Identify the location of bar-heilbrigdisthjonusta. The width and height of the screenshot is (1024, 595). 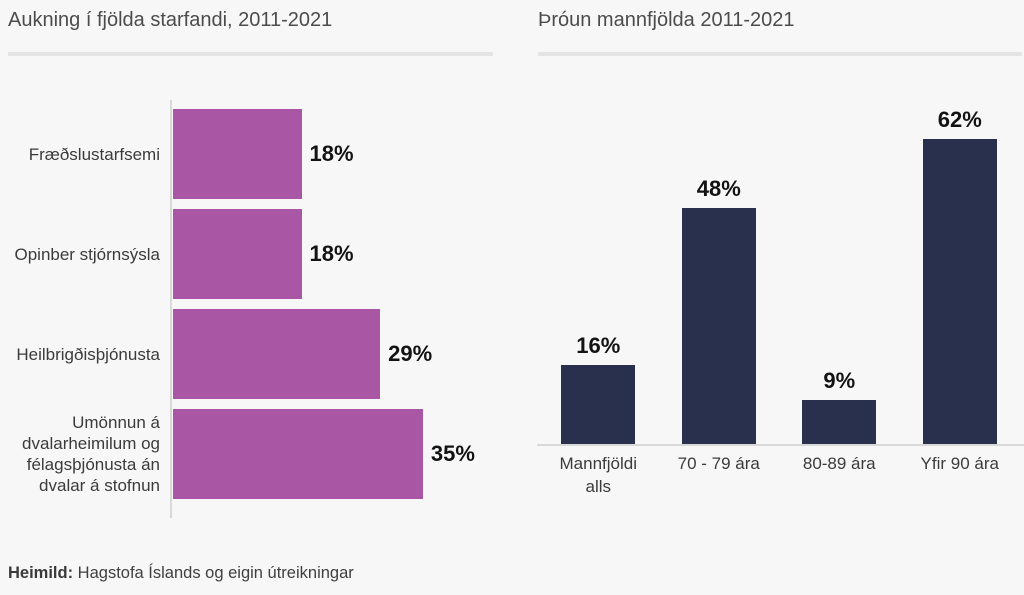
(277, 354).